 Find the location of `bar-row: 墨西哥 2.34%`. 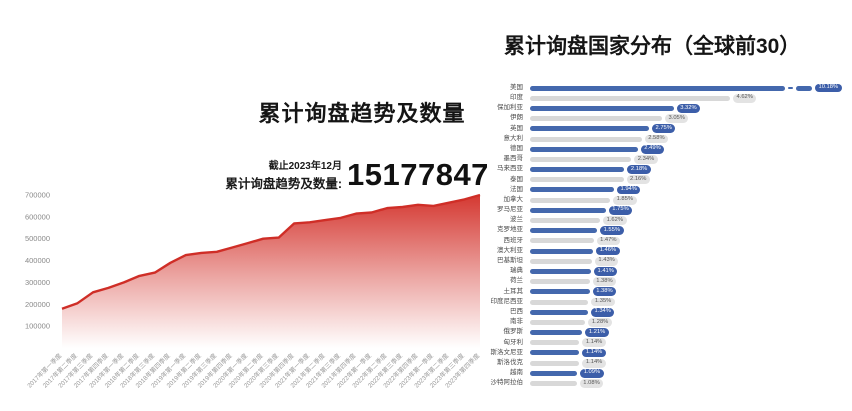

bar-row: 墨西哥 2.34% is located at coordinates (659, 159).